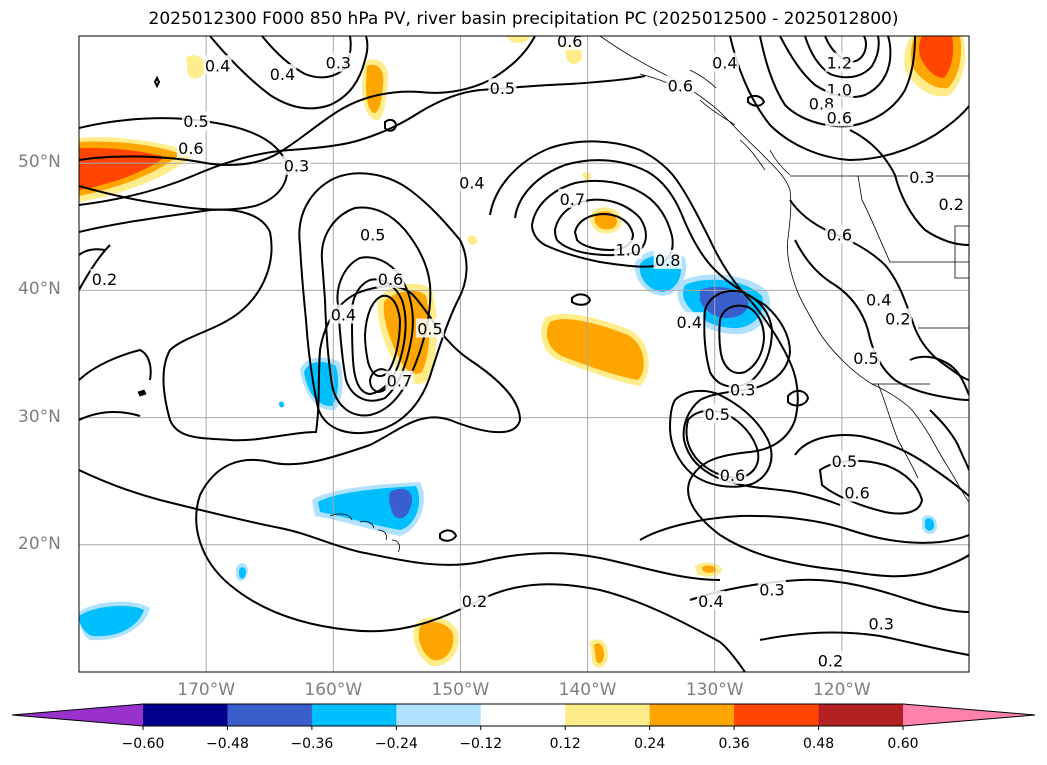  Describe the element at coordinates (969, 715) in the screenshot. I see `colorbar-extend-high` at that location.